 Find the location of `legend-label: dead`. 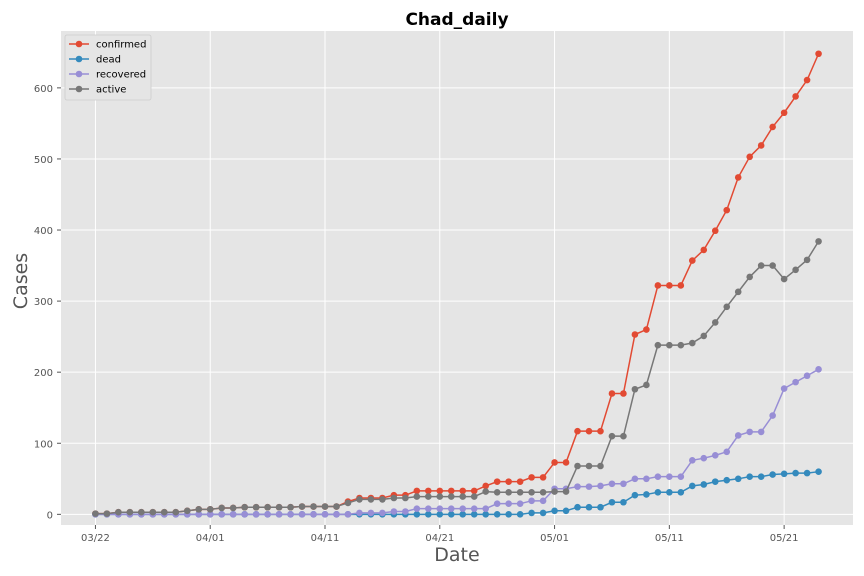

legend-label: dead is located at coordinates (108, 60).